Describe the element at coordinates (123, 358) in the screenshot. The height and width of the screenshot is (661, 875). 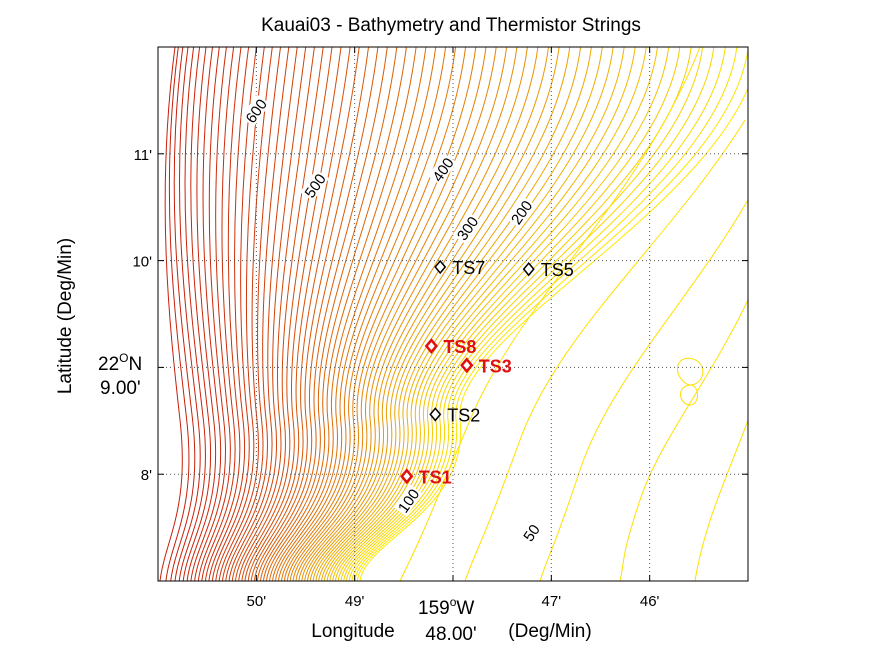
I see `y-ref-degree-symbol: O` at that location.